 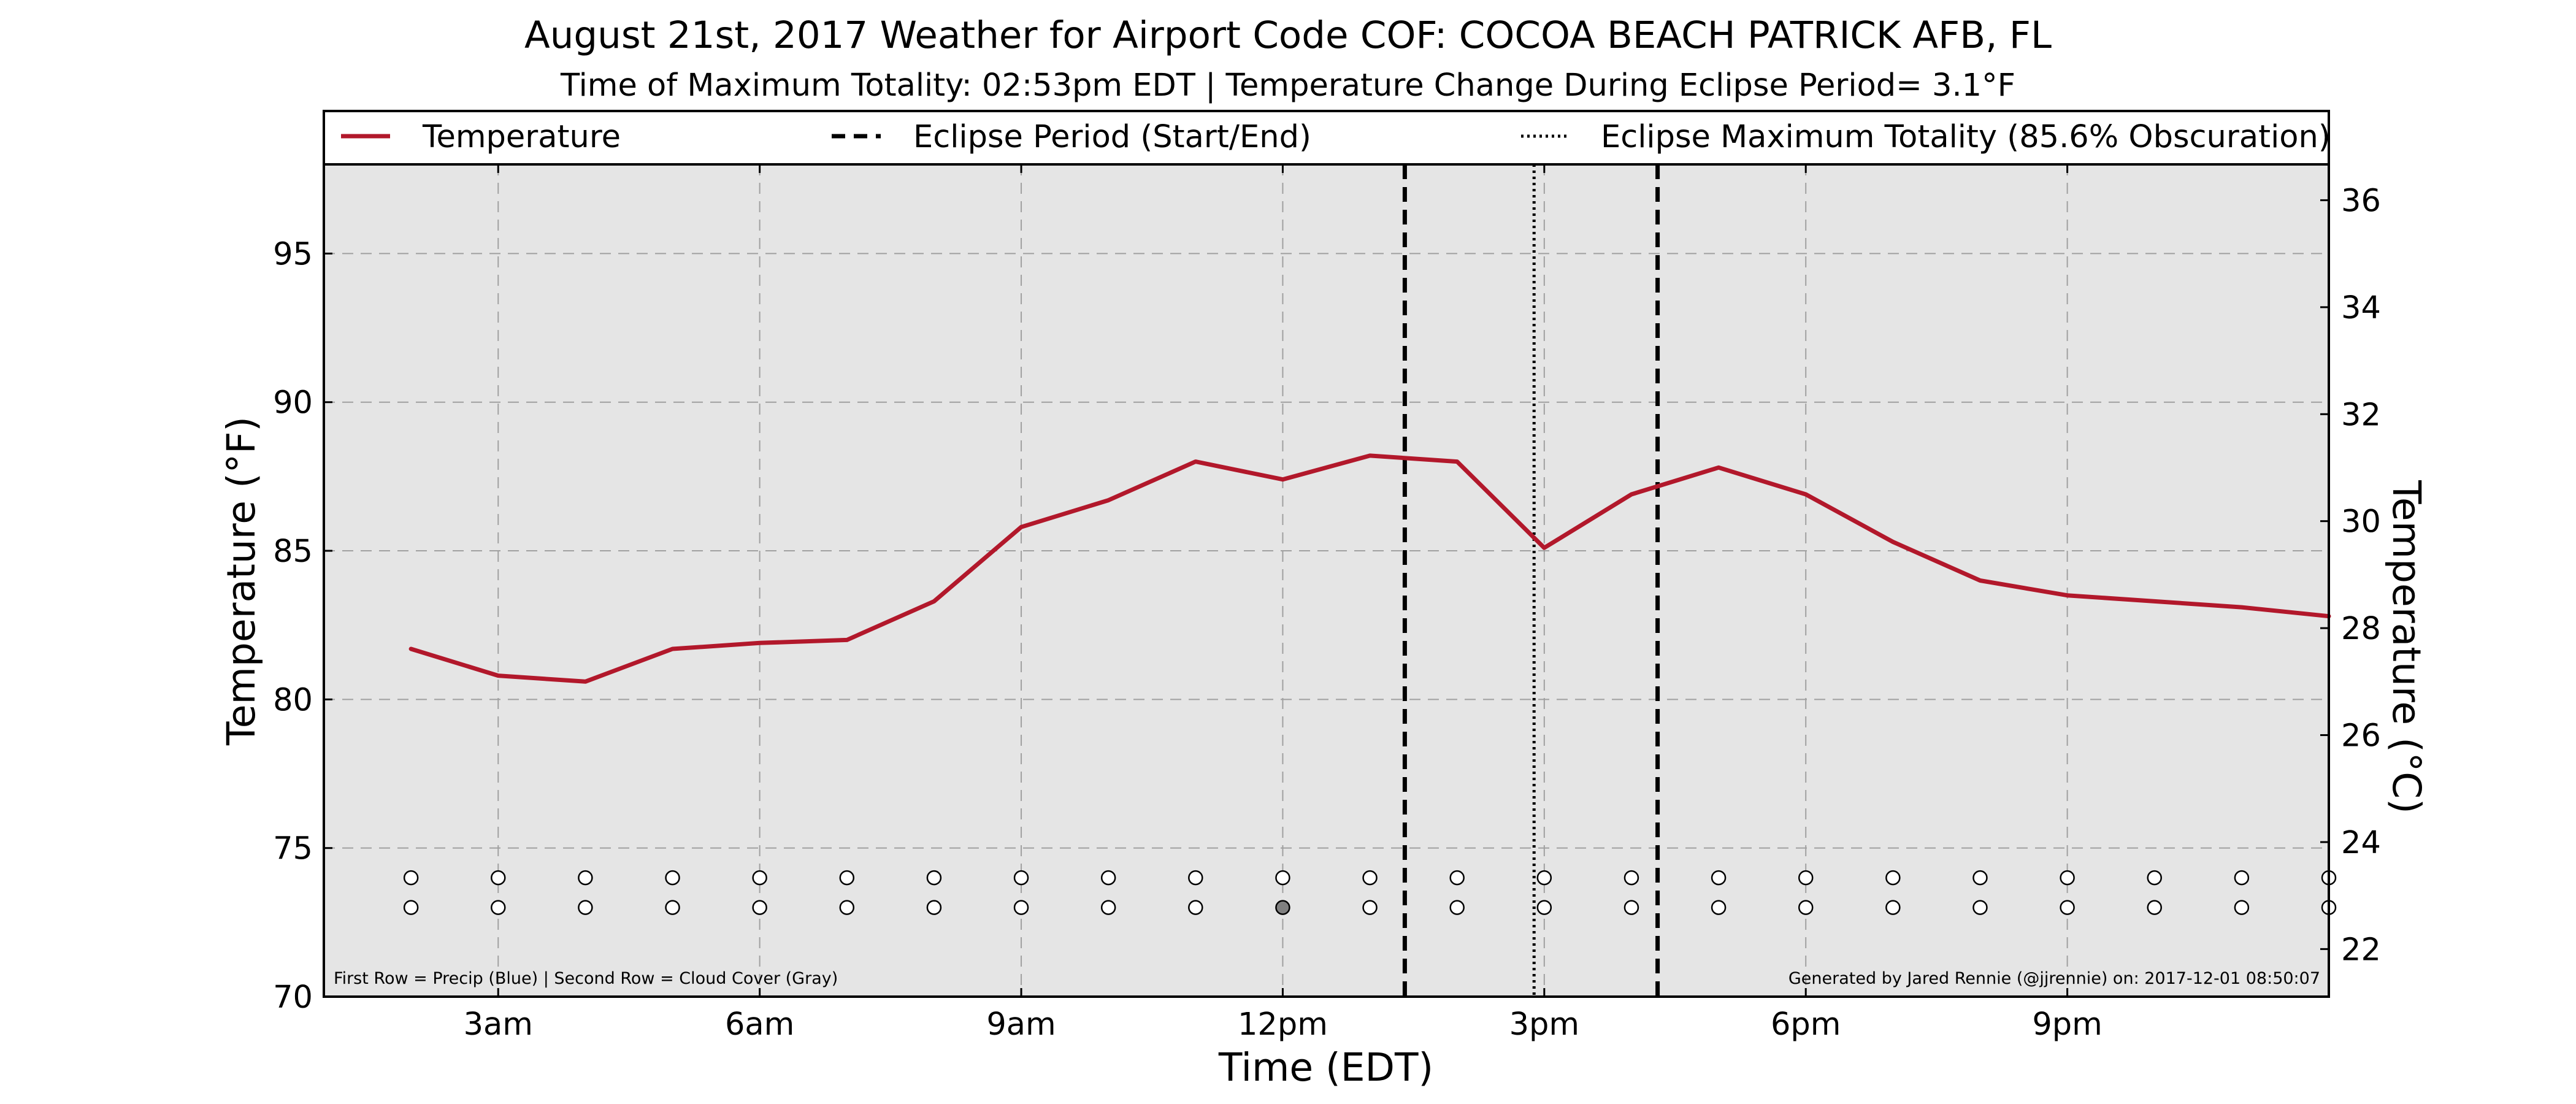 I want to click on y-right-tick-label: 34, so click(x=2361, y=308).